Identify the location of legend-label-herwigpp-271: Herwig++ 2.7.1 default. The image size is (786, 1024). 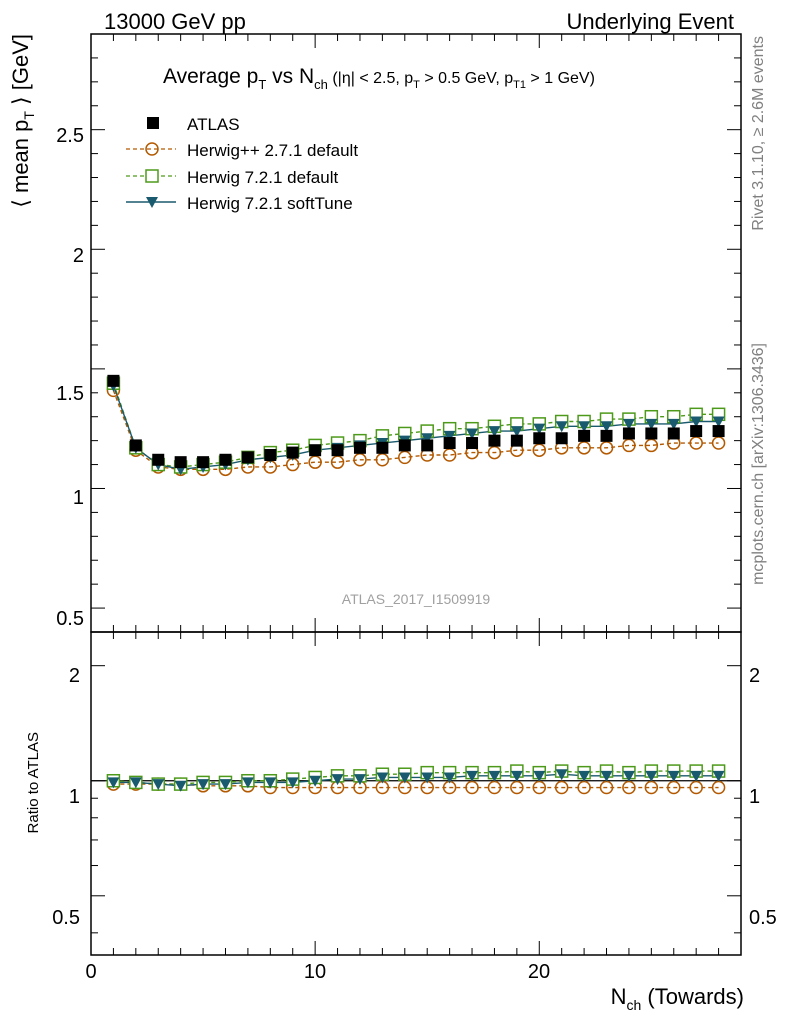
(272, 150).